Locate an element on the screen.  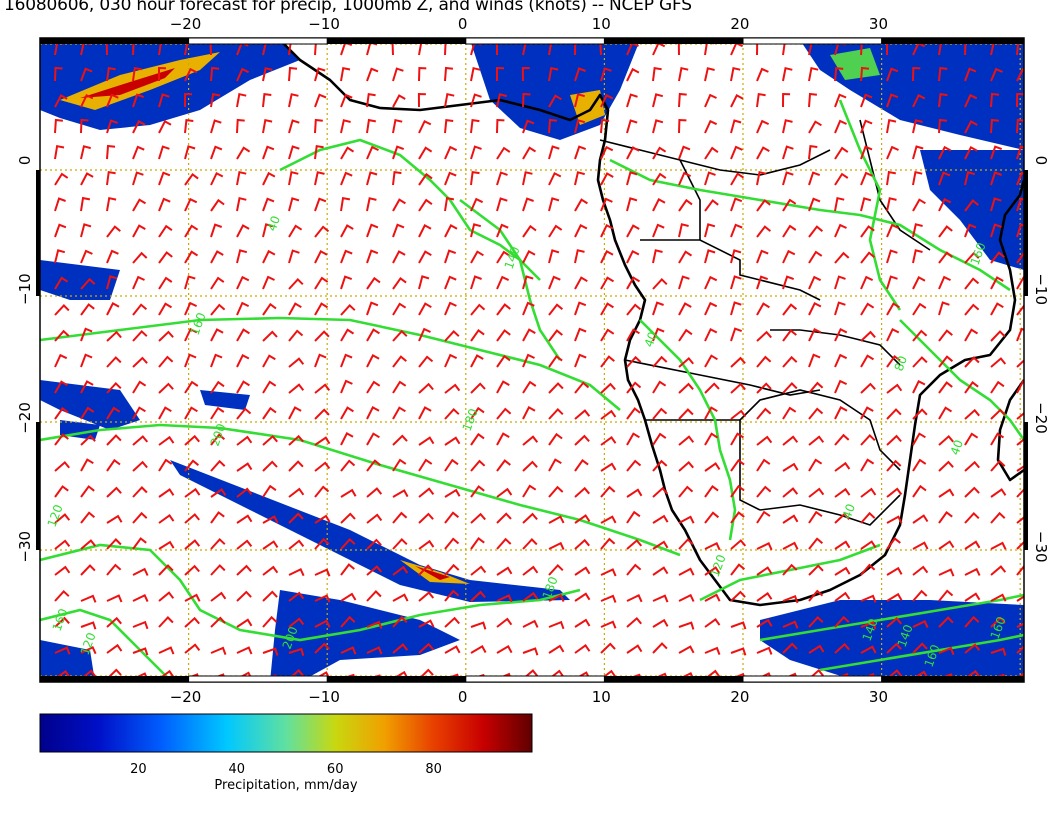
contour-label: 40 is located at coordinates (957, 447).